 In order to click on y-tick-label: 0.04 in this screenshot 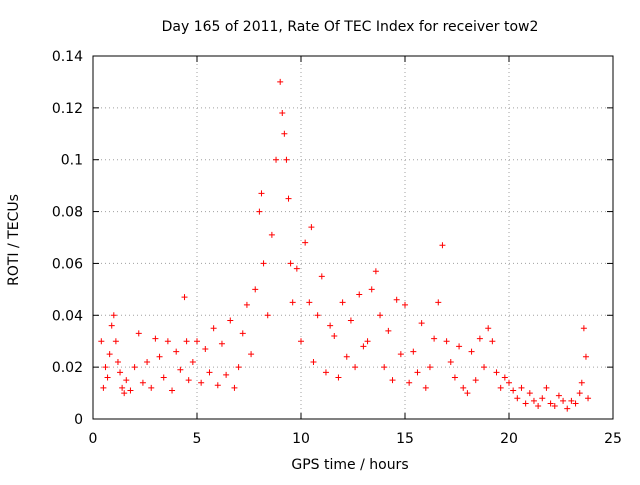, I will do `click(67, 316)`.